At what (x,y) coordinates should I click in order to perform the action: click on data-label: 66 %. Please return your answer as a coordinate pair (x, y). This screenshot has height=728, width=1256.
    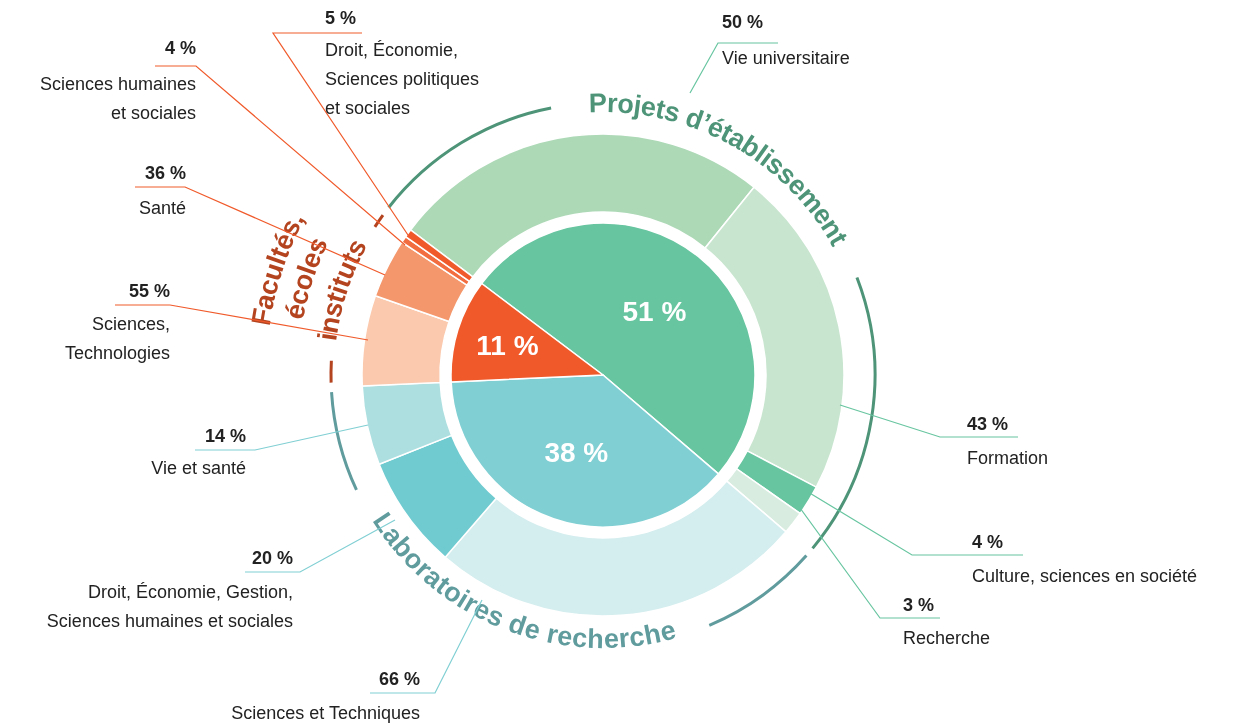
    Looking at the image, I should click on (399, 679).